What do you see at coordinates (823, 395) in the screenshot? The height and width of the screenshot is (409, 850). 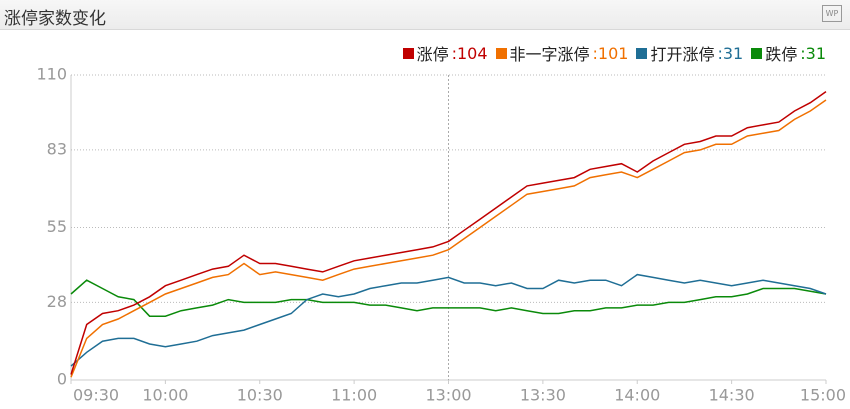 I see `x-tick-label: 15:00` at bounding box center [823, 395].